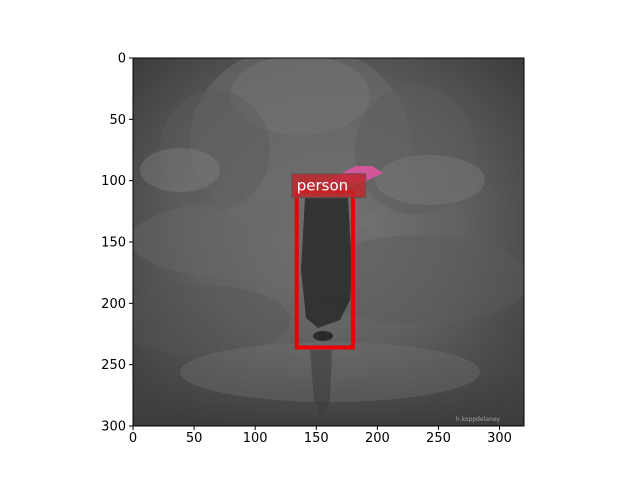 This screenshot has height=480, width=640. I want to click on x-tick-label: 50, so click(194, 438).